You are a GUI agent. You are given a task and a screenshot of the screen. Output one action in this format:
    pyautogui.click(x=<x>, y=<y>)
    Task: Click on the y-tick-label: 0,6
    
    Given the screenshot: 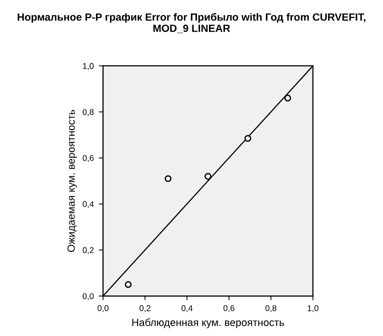 What is the action you would take?
    pyautogui.click(x=88, y=158)
    